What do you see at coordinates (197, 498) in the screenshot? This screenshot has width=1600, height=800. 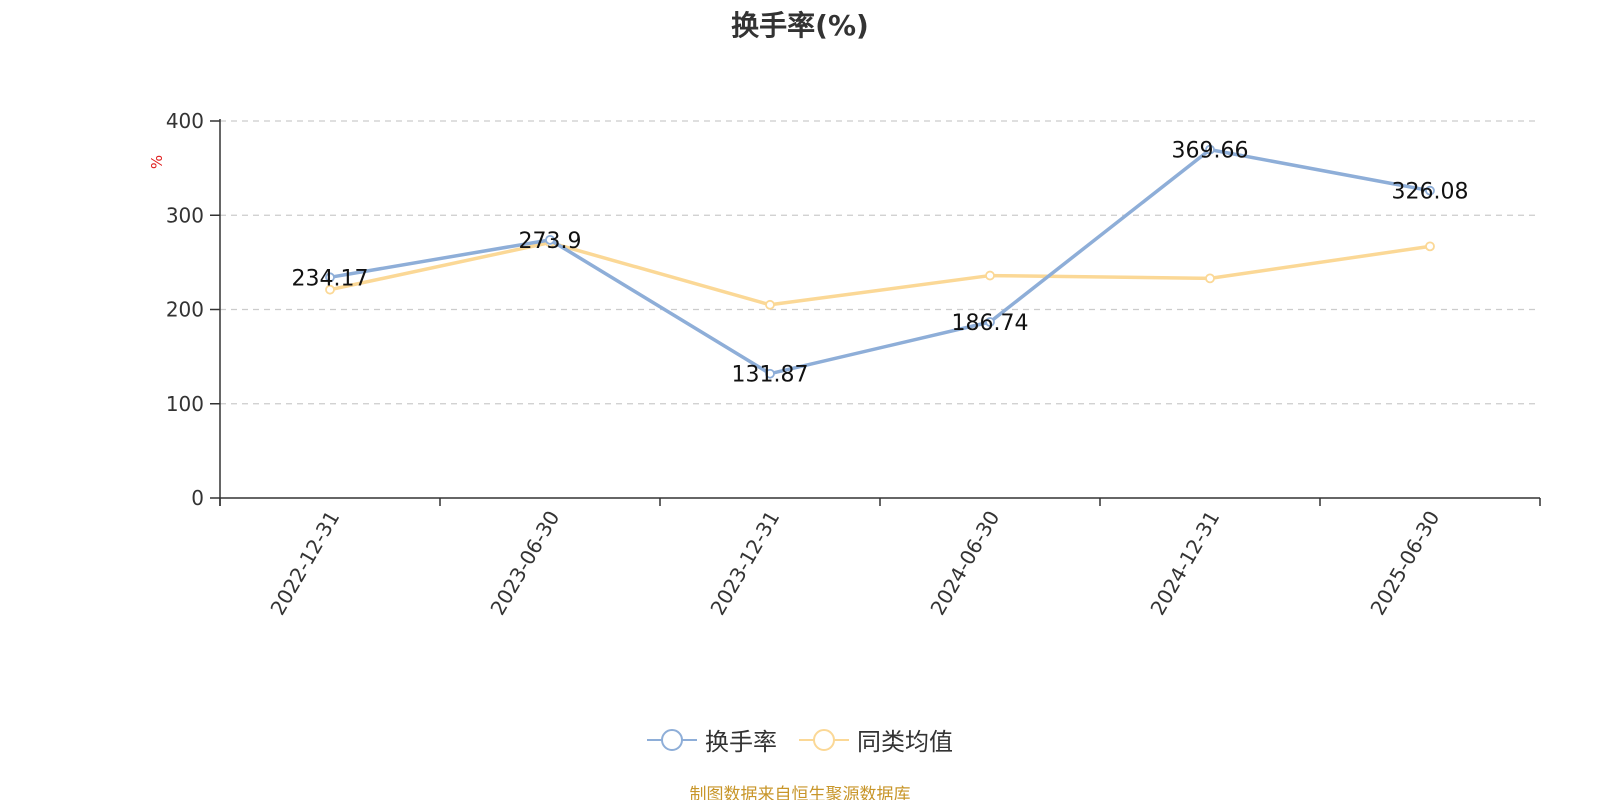 I see `y-tick-label: 0` at bounding box center [197, 498].